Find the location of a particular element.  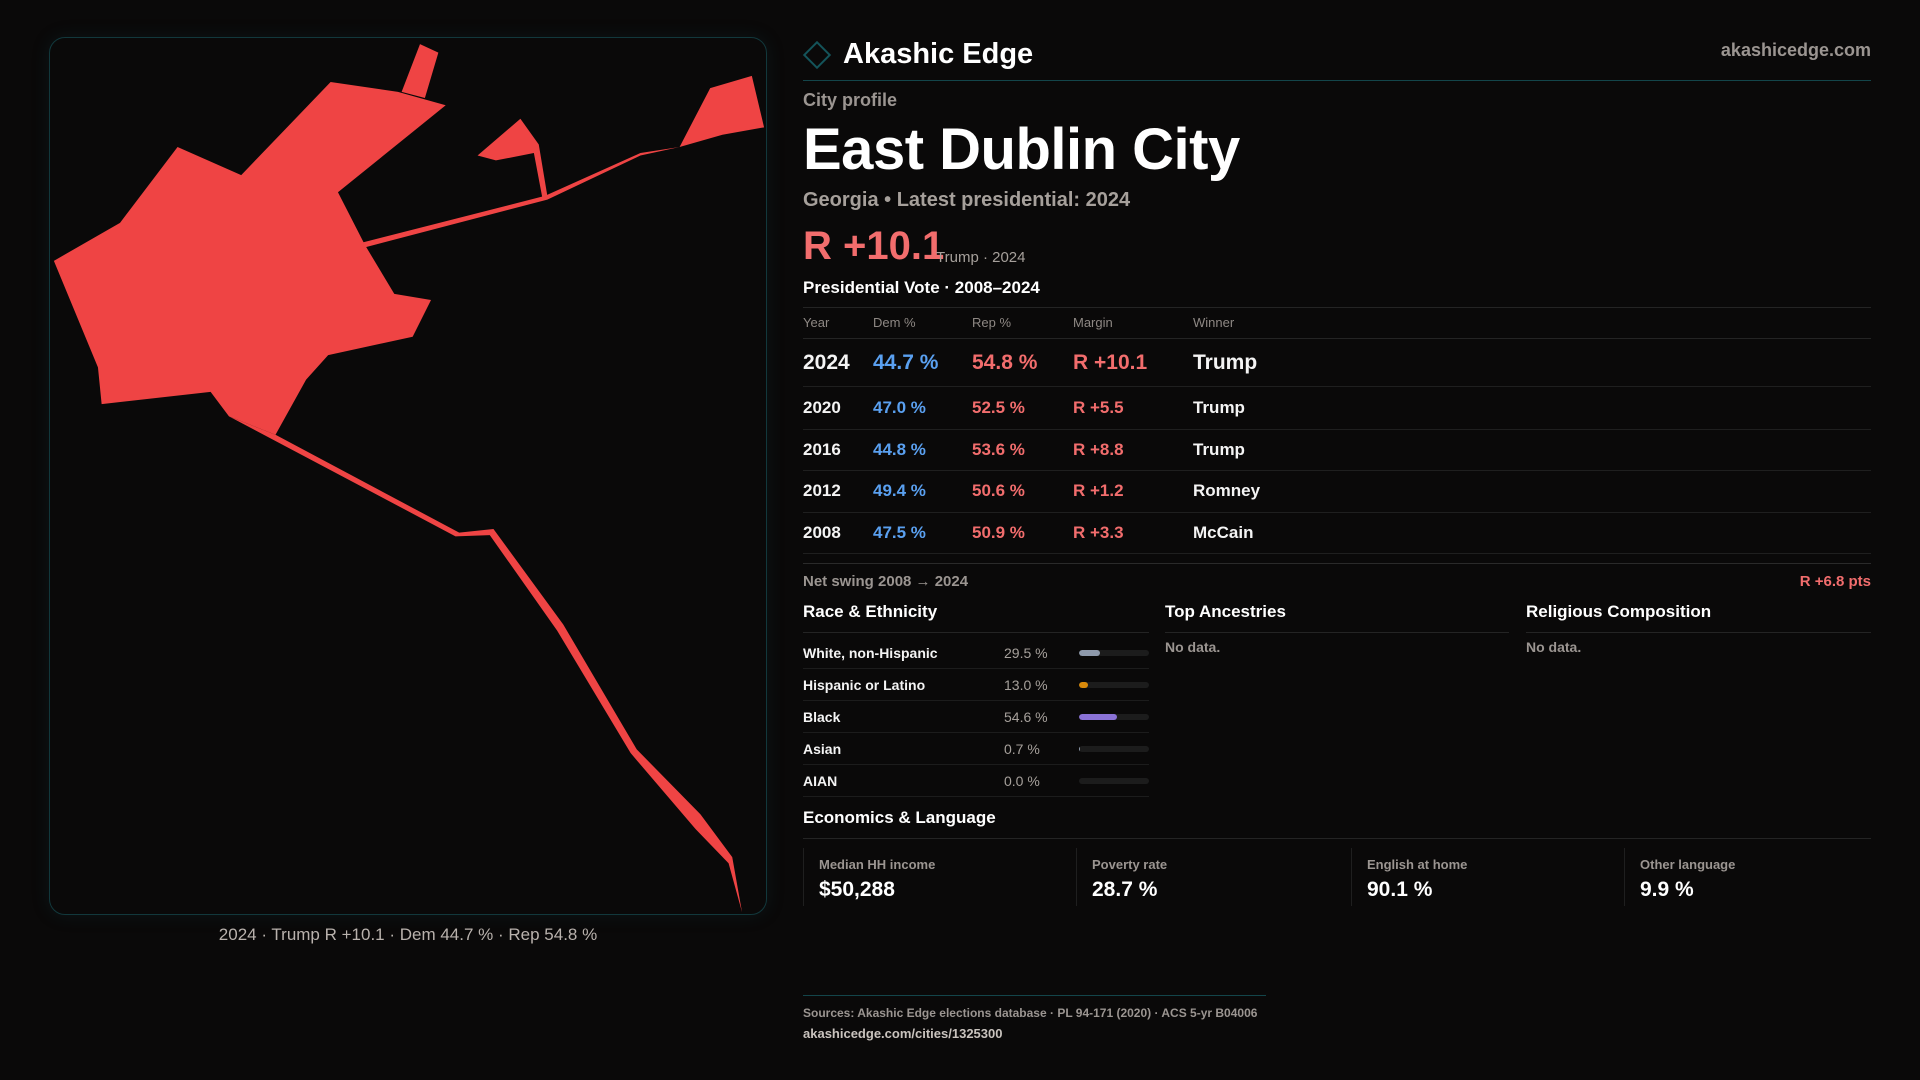

religion-empty: No data. is located at coordinates (1554, 647).